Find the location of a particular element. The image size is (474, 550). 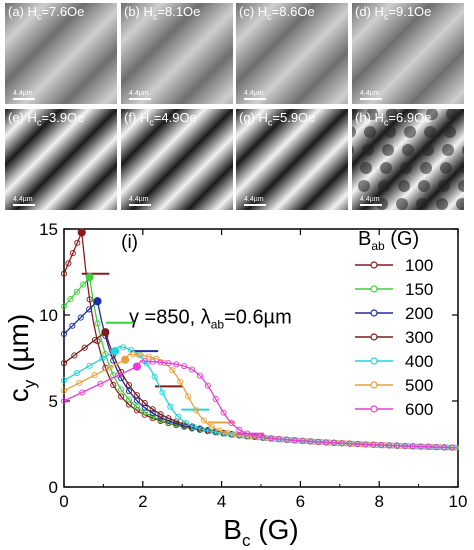

micrograph-panel-e: (e) Hc=3.9Oe 4.4µm is located at coordinates (61, 159).